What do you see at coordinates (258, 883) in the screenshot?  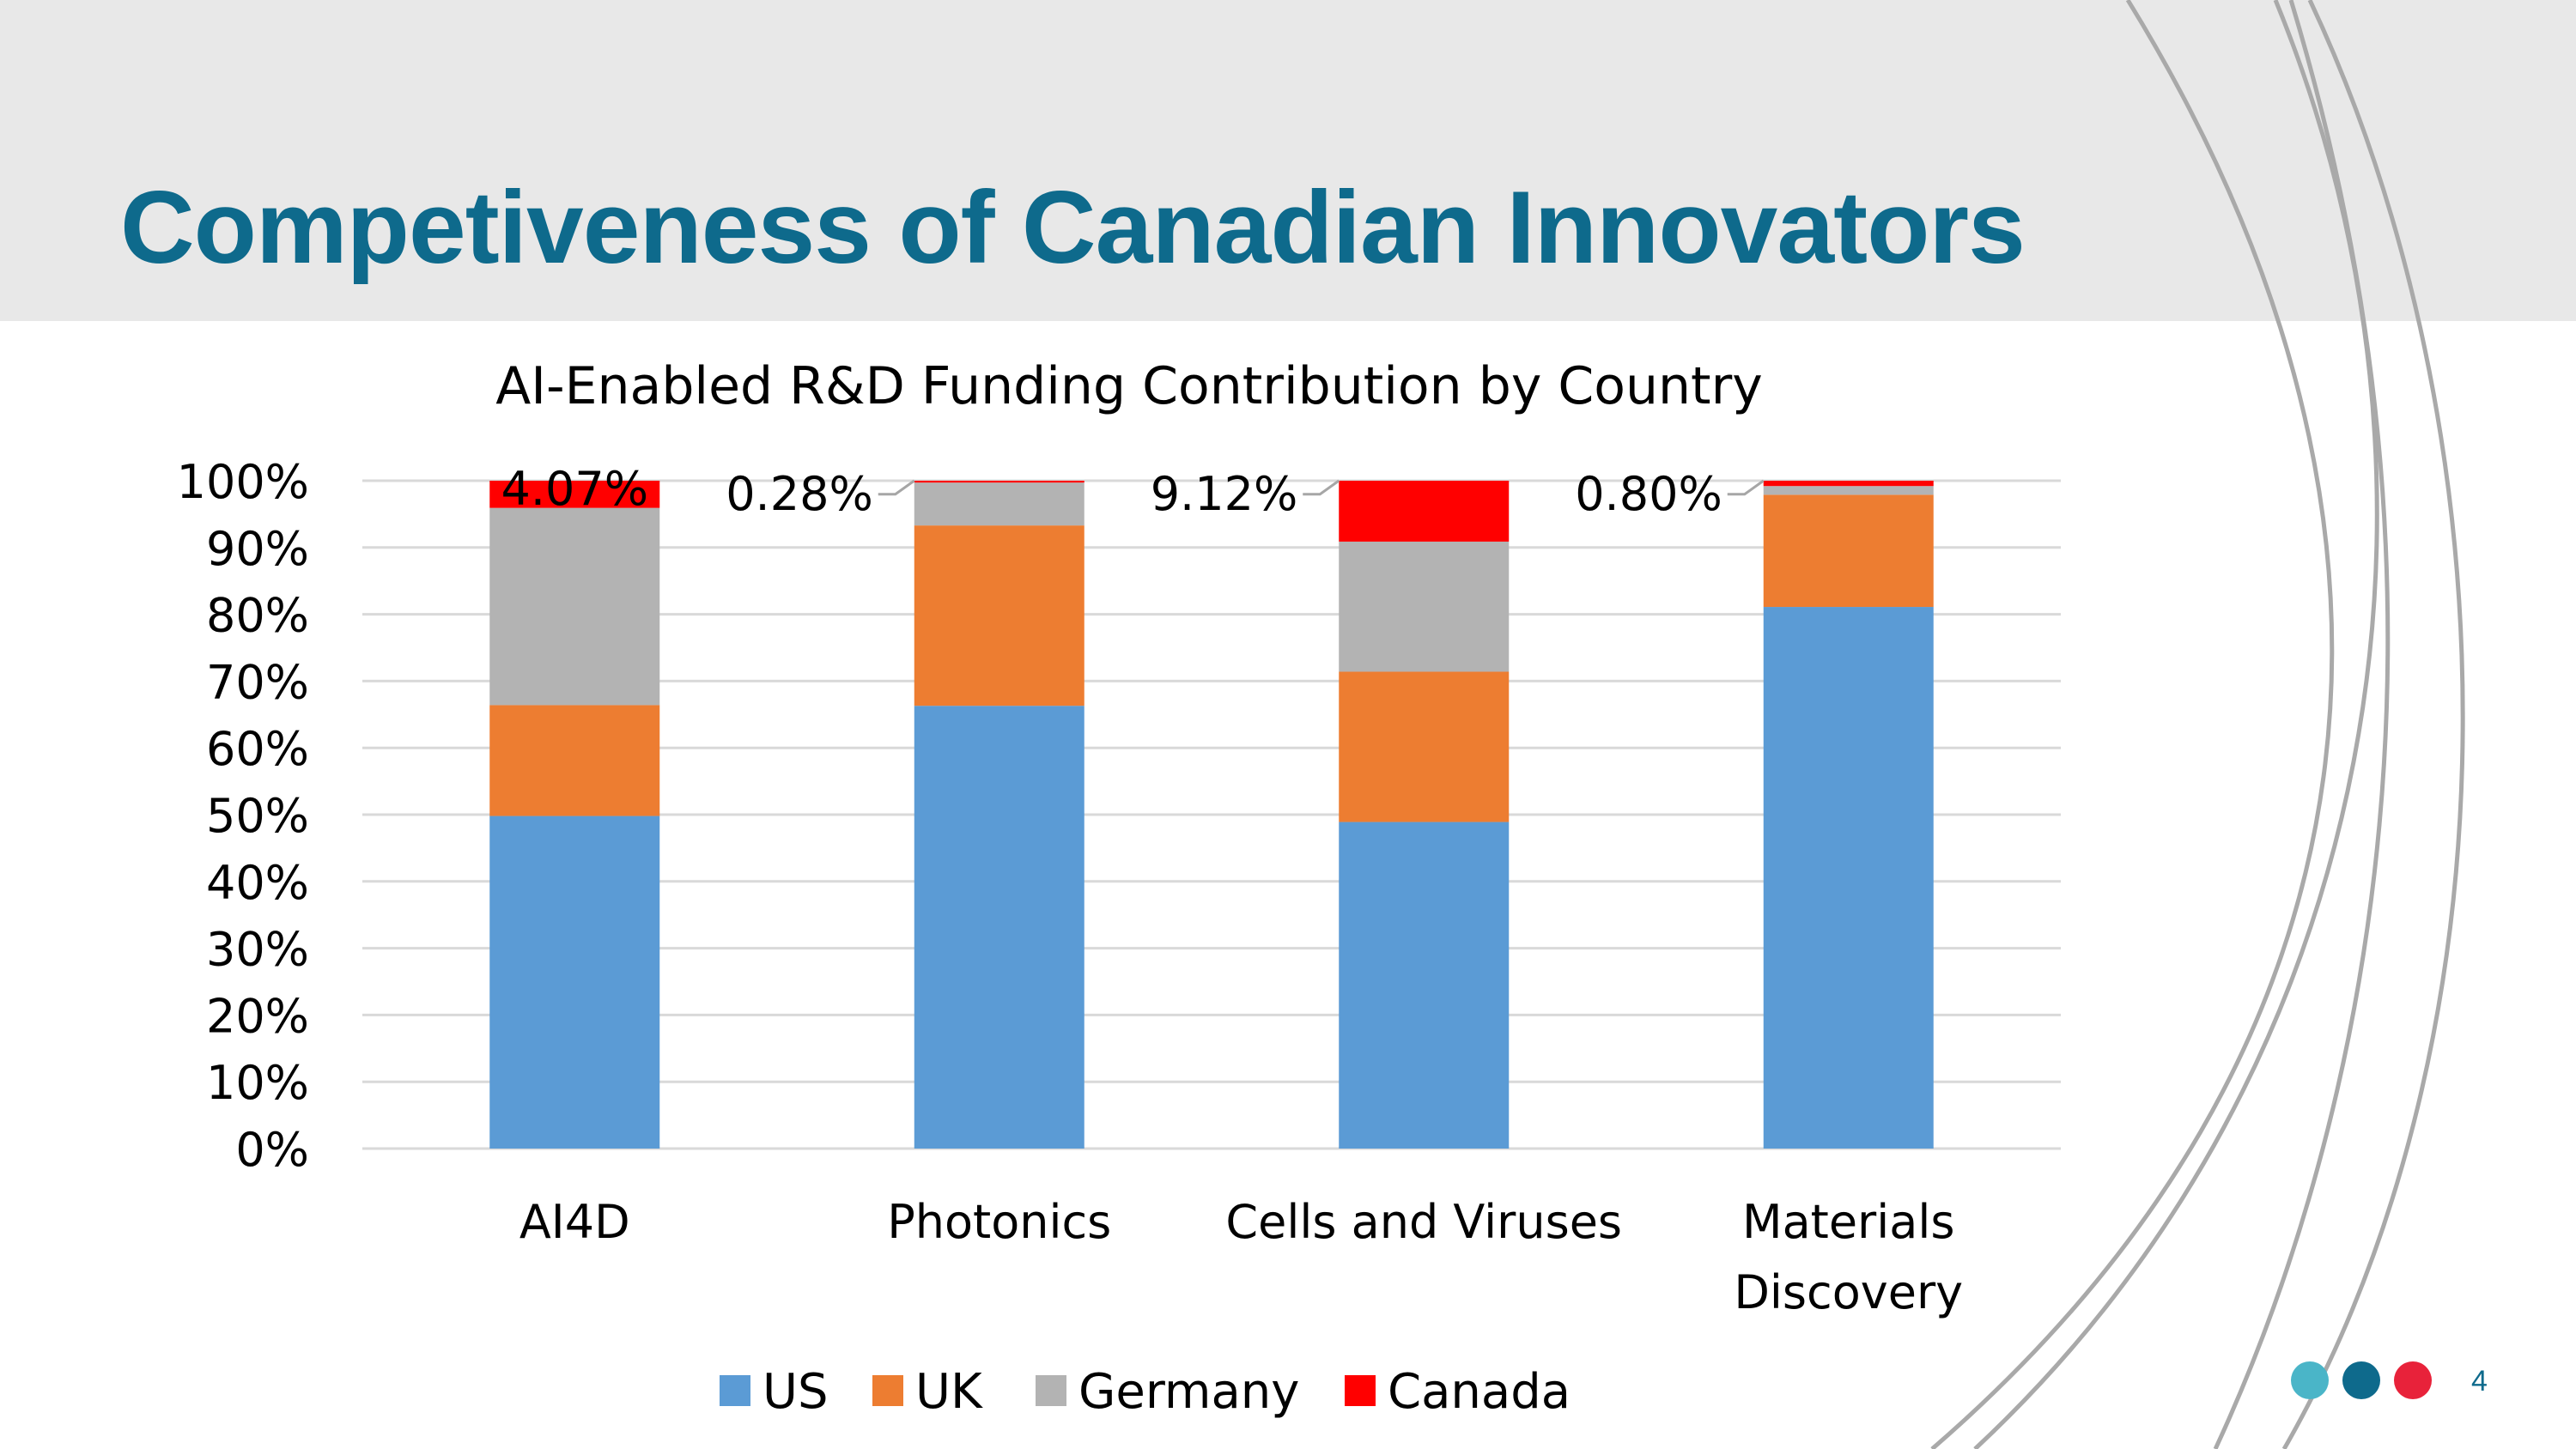 I see `y-tick-label: 40%` at bounding box center [258, 883].